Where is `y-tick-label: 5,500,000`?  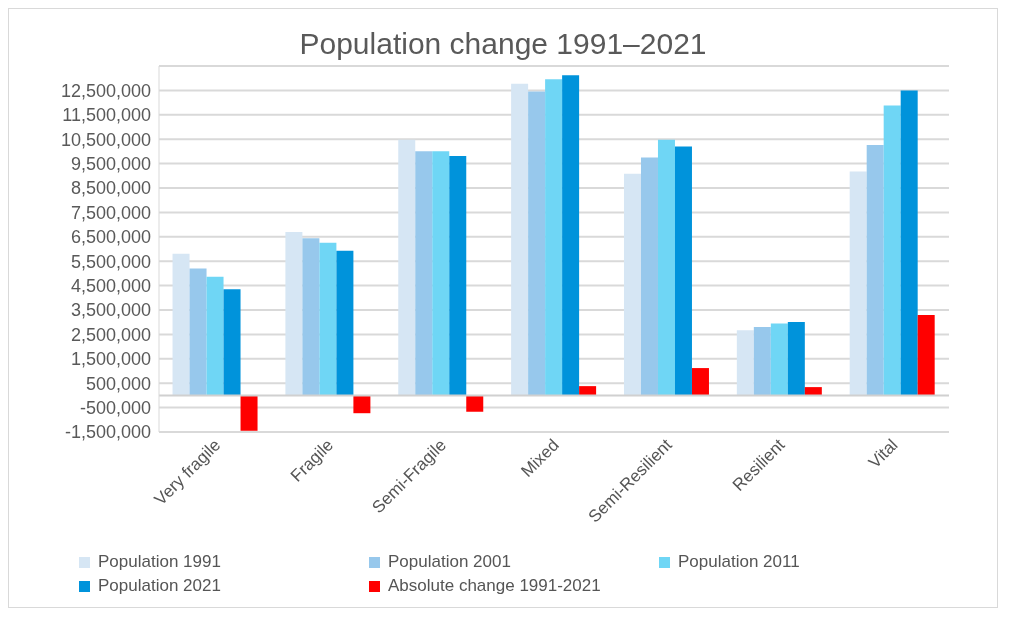 y-tick-label: 5,500,000 is located at coordinates (110, 261).